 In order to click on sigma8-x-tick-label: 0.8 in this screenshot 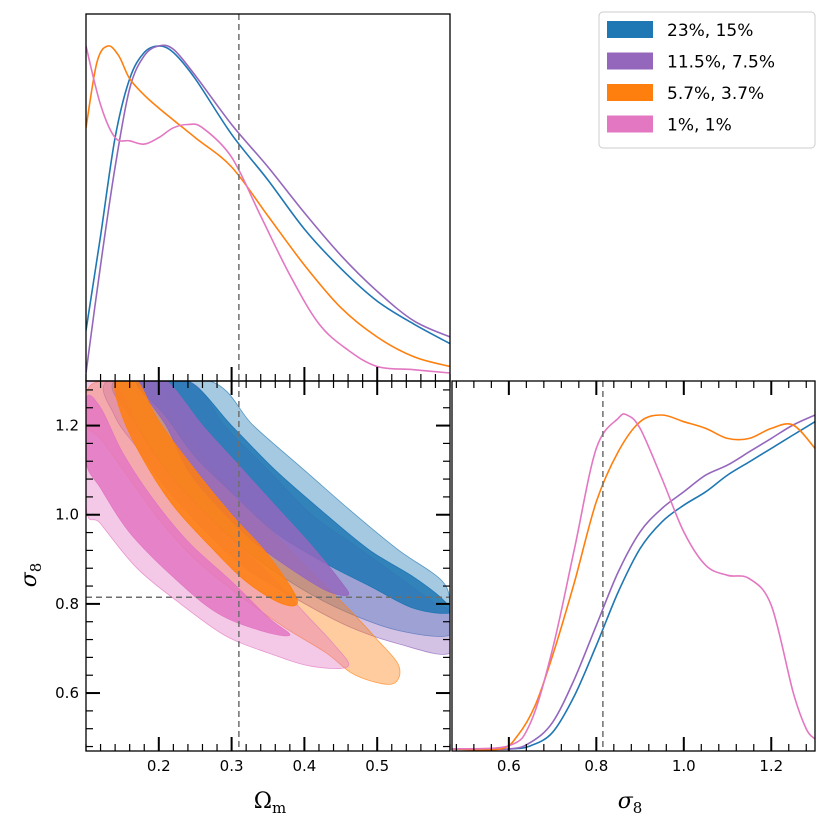, I will do `click(596, 766)`.